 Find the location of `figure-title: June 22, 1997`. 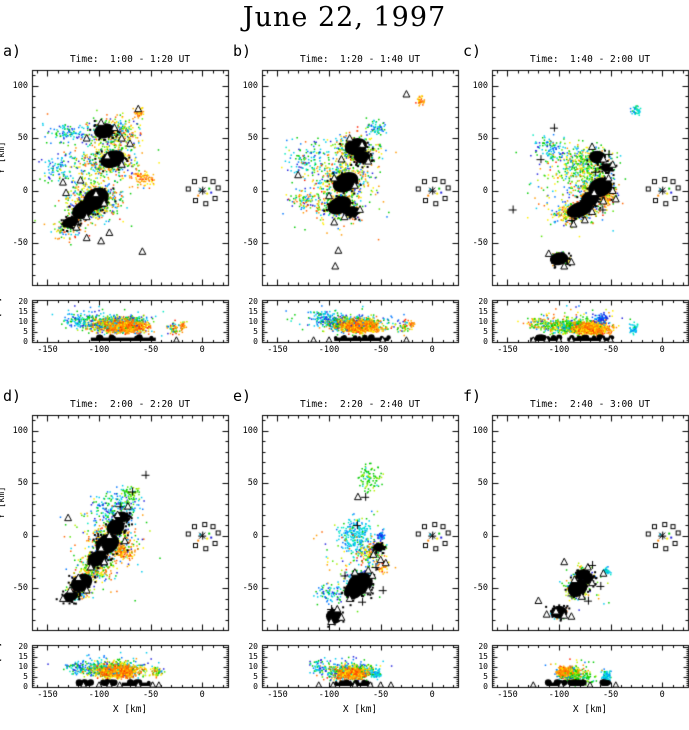

figure-title: June 22, 1997 is located at coordinates (344, 17).